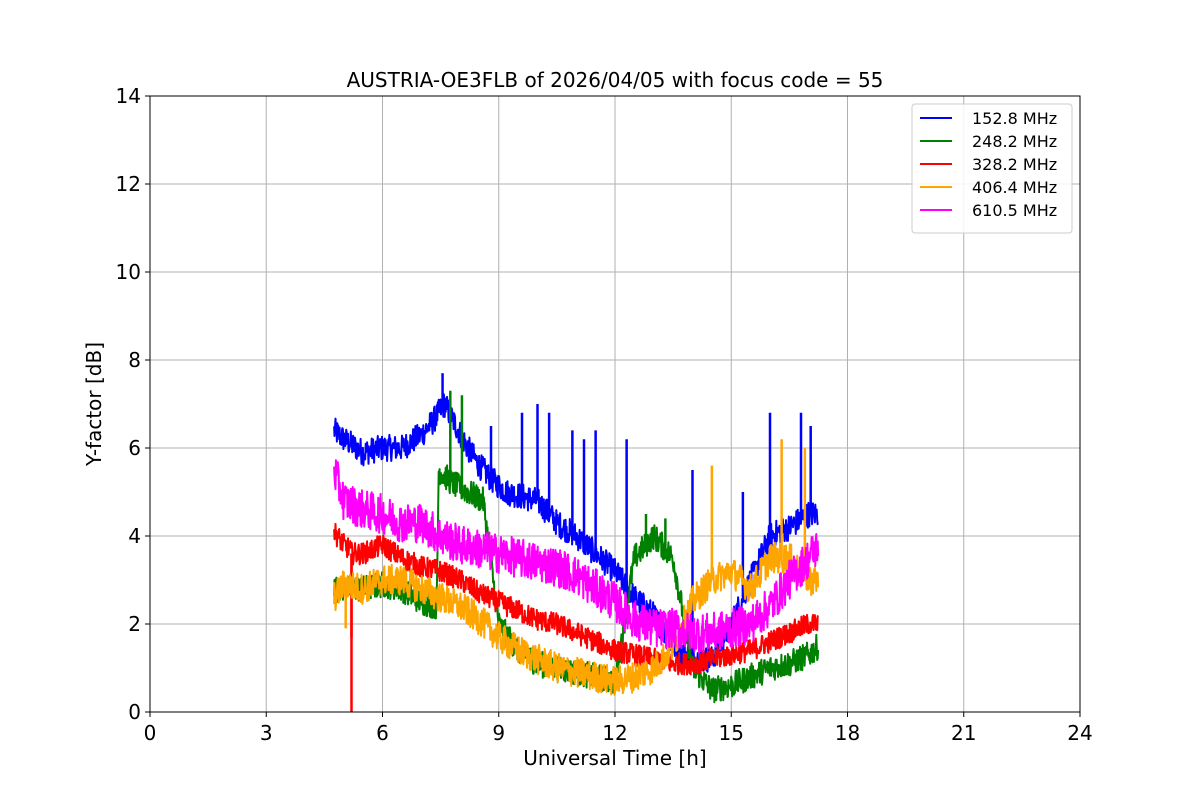 The height and width of the screenshot is (800, 1200). I want to click on legend-entry: 248.2 MHz, so click(1014, 141).